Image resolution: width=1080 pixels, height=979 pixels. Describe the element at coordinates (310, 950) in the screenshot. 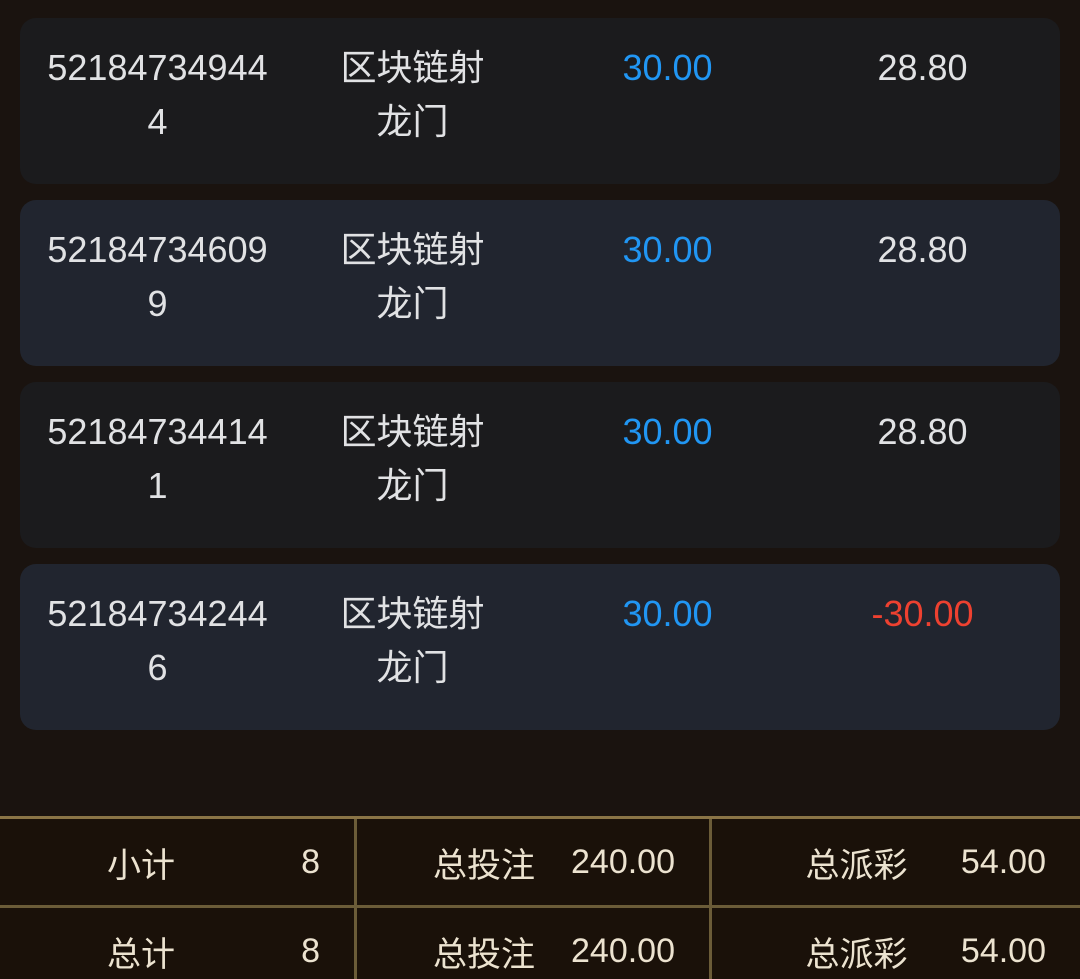

I see `total-count: 8` at that location.